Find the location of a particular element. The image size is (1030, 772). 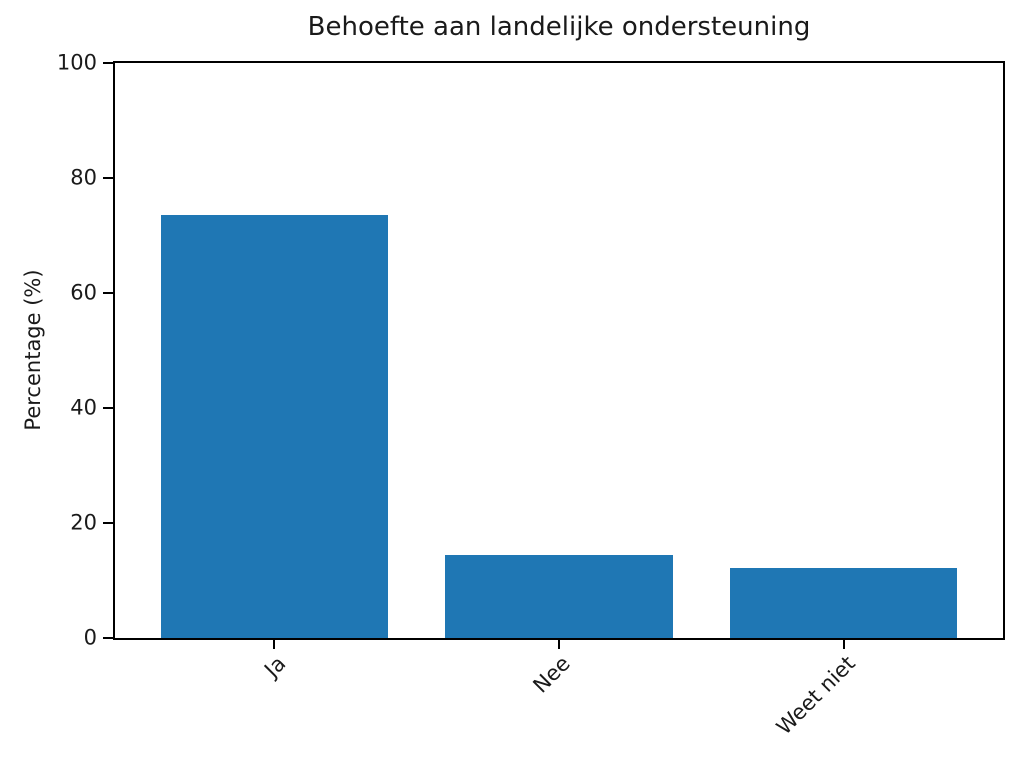

chart-title: Behoefte aan landelijke ondersteuning is located at coordinates (559, 27).